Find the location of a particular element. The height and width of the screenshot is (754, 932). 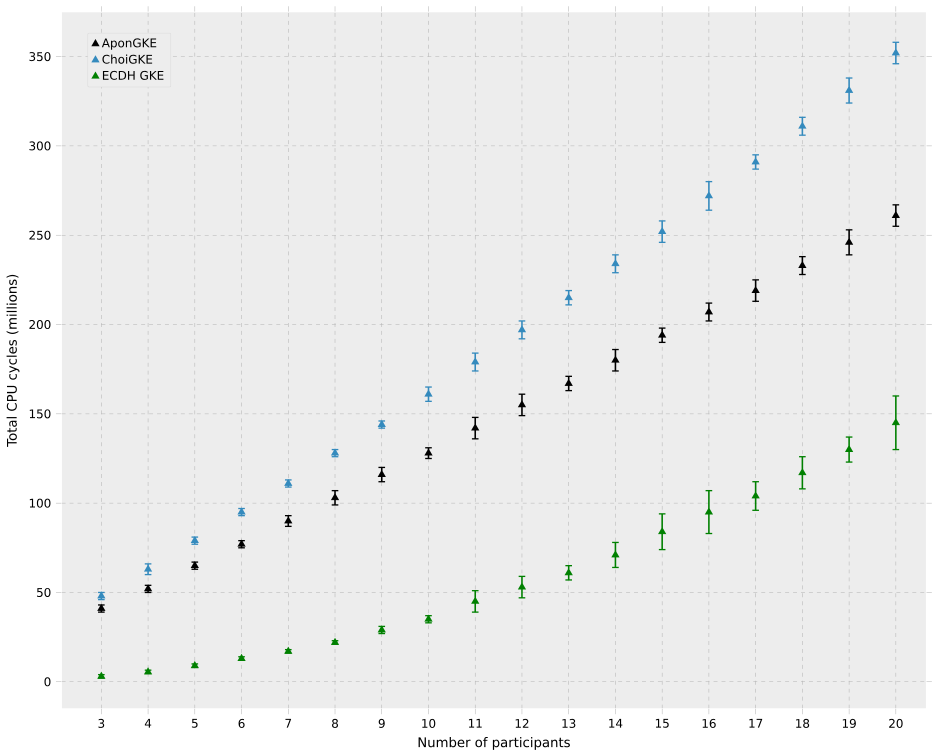

x-tick-label: 11 is located at coordinates (475, 723).